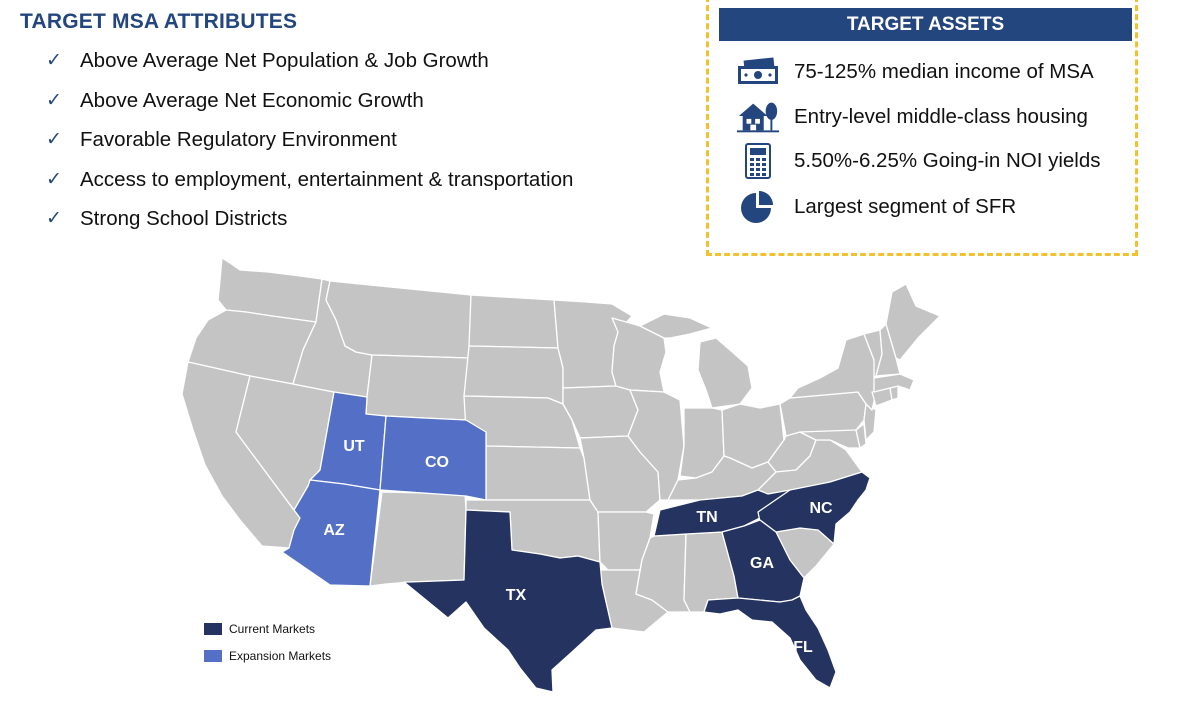 Image resolution: width=1200 pixels, height=712 pixels. I want to click on asset-text: 5.50%-6.25% Going-in NOI yields, so click(947, 160).